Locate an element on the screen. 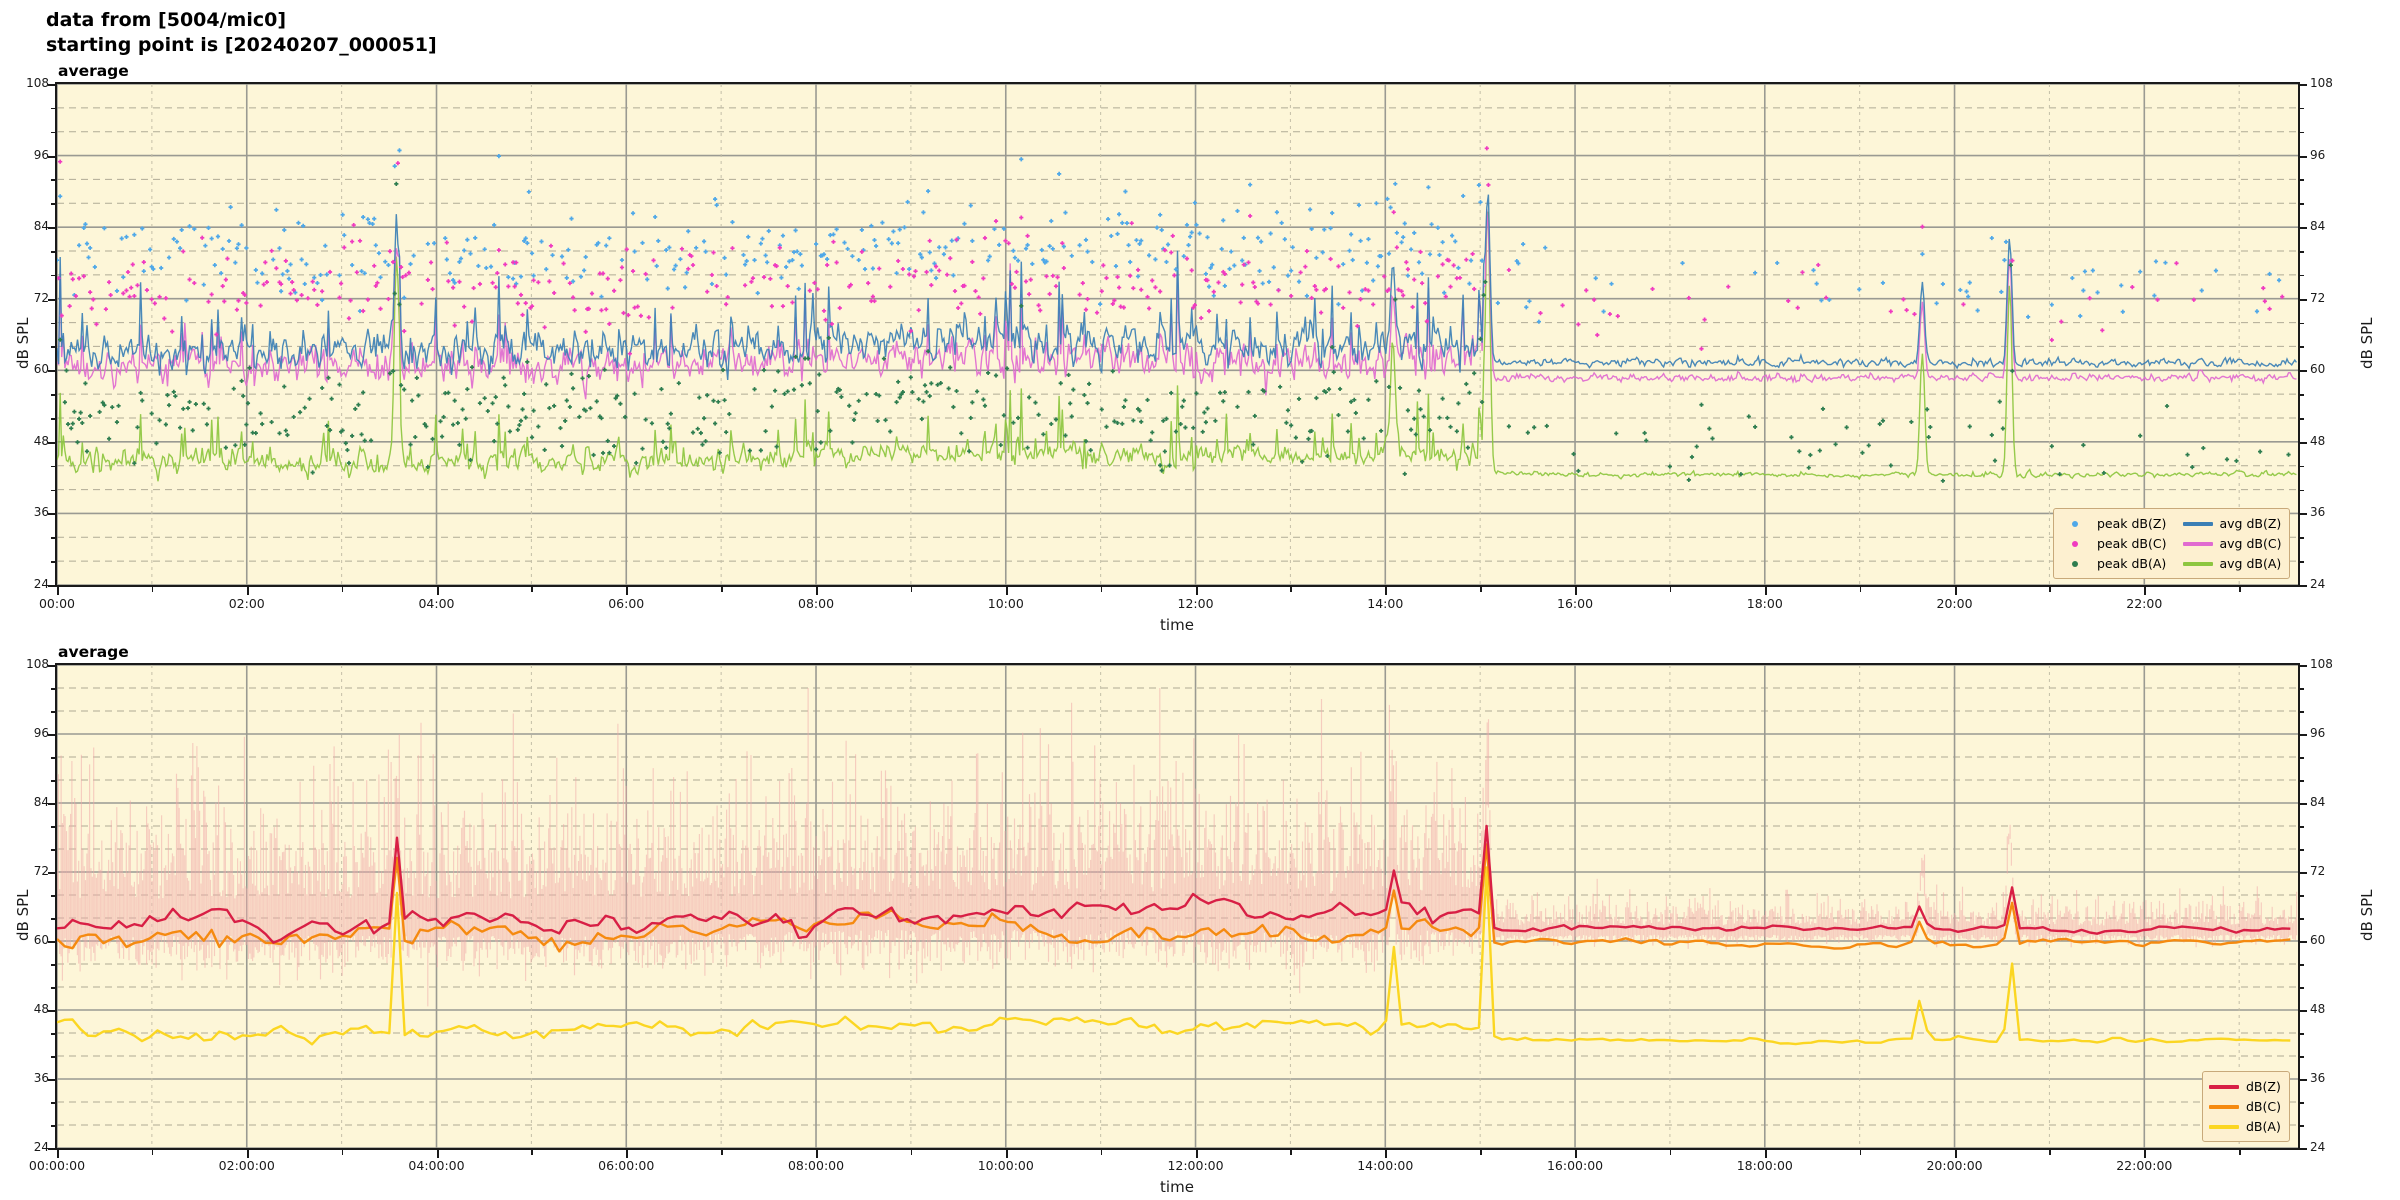 The height and width of the screenshot is (1200, 2400). x-axis-tick-label: 08:00:00 is located at coordinates (816, 1165).